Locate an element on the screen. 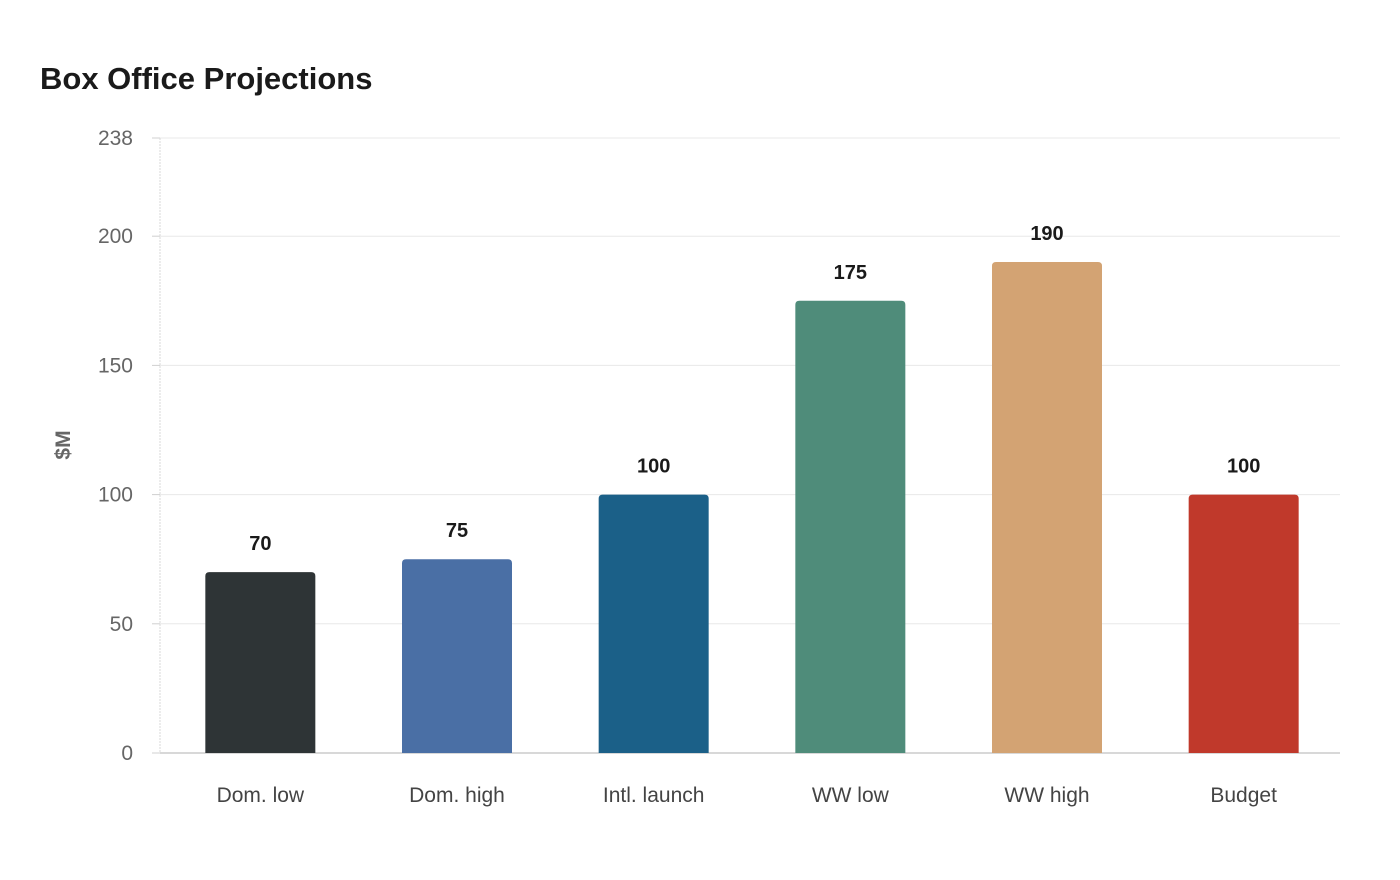 The width and height of the screenshot is (1400, 880). y-tick-label: 200 is located at coordinates (115, 236).